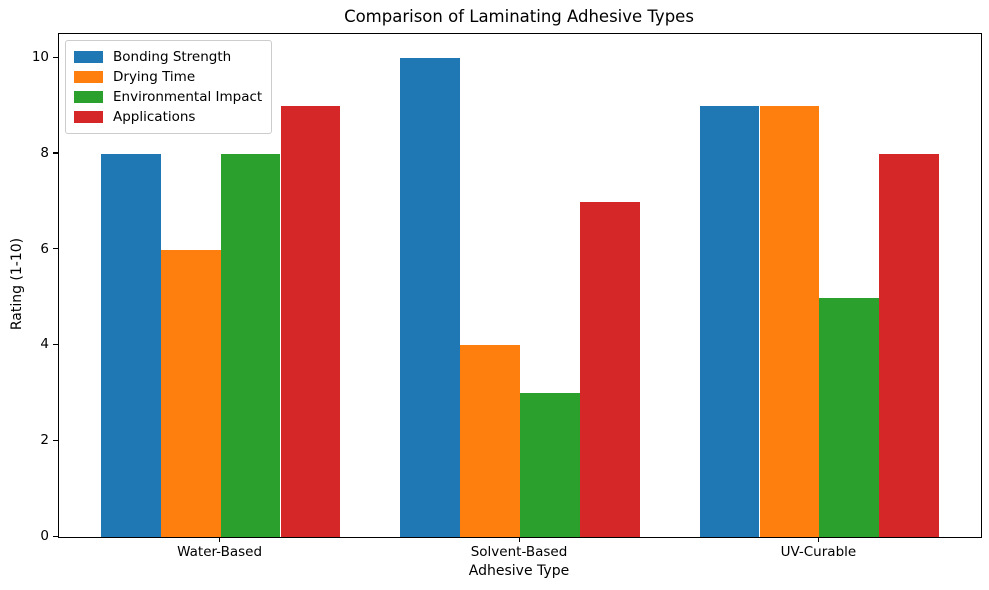 Image resolution: width=989 pixels, height=590 pixels. I want to click on legend-item-drying-time: Drying Time, so click(168, 77).